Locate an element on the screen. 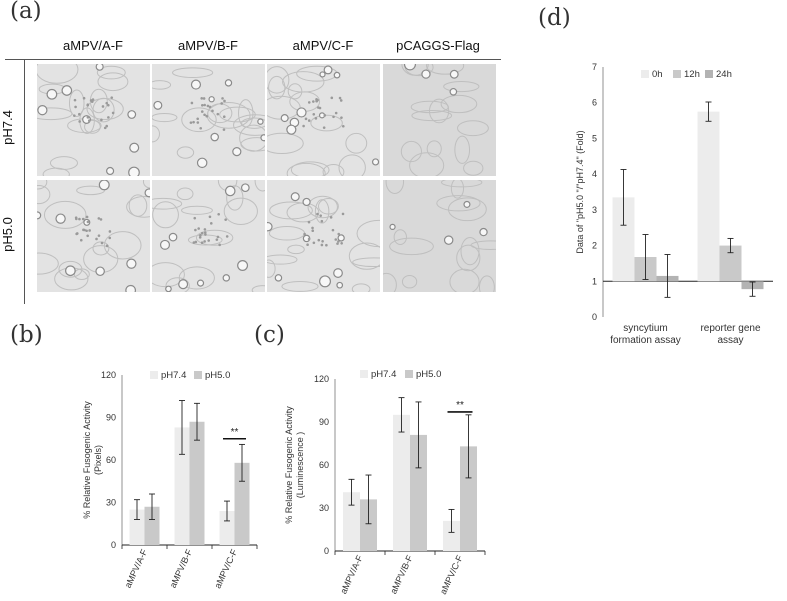  micrograph-pH5.0-pCAGGS-Flag is located at coordinates (439, 236).